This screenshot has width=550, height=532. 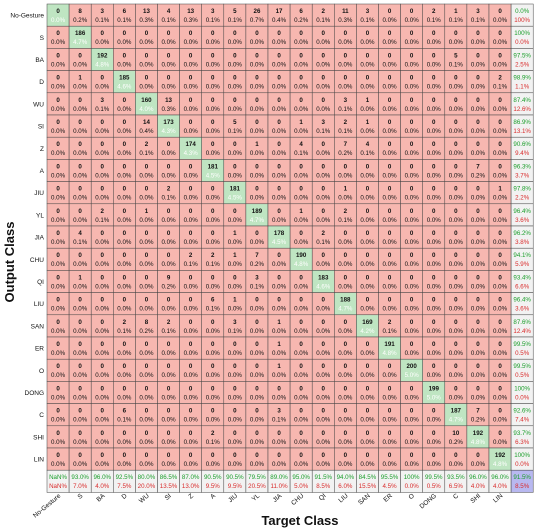 What do you see at coordinates (80, 277) in the screenshot?
I see `cell-count-label: 1` at bounding box center [80, 277].